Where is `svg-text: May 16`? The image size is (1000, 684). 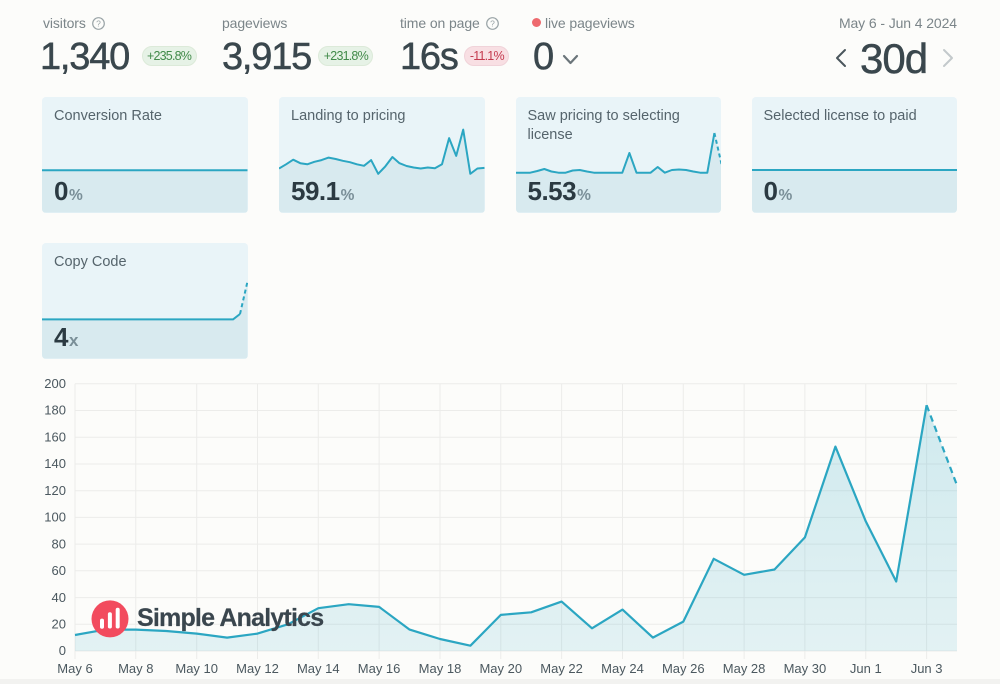
svg-text: May 16 is located at coordinates (379, 668).